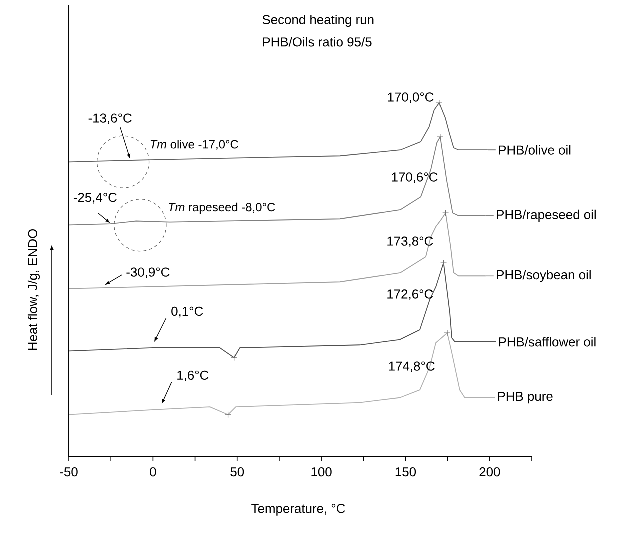 The height and width of the screenshot is (542, 637). What do you see at coordinates (194, 145) in the screenshot?
I see `annotation: Tm olive -17,0°C` at bounding box center [194, 145].